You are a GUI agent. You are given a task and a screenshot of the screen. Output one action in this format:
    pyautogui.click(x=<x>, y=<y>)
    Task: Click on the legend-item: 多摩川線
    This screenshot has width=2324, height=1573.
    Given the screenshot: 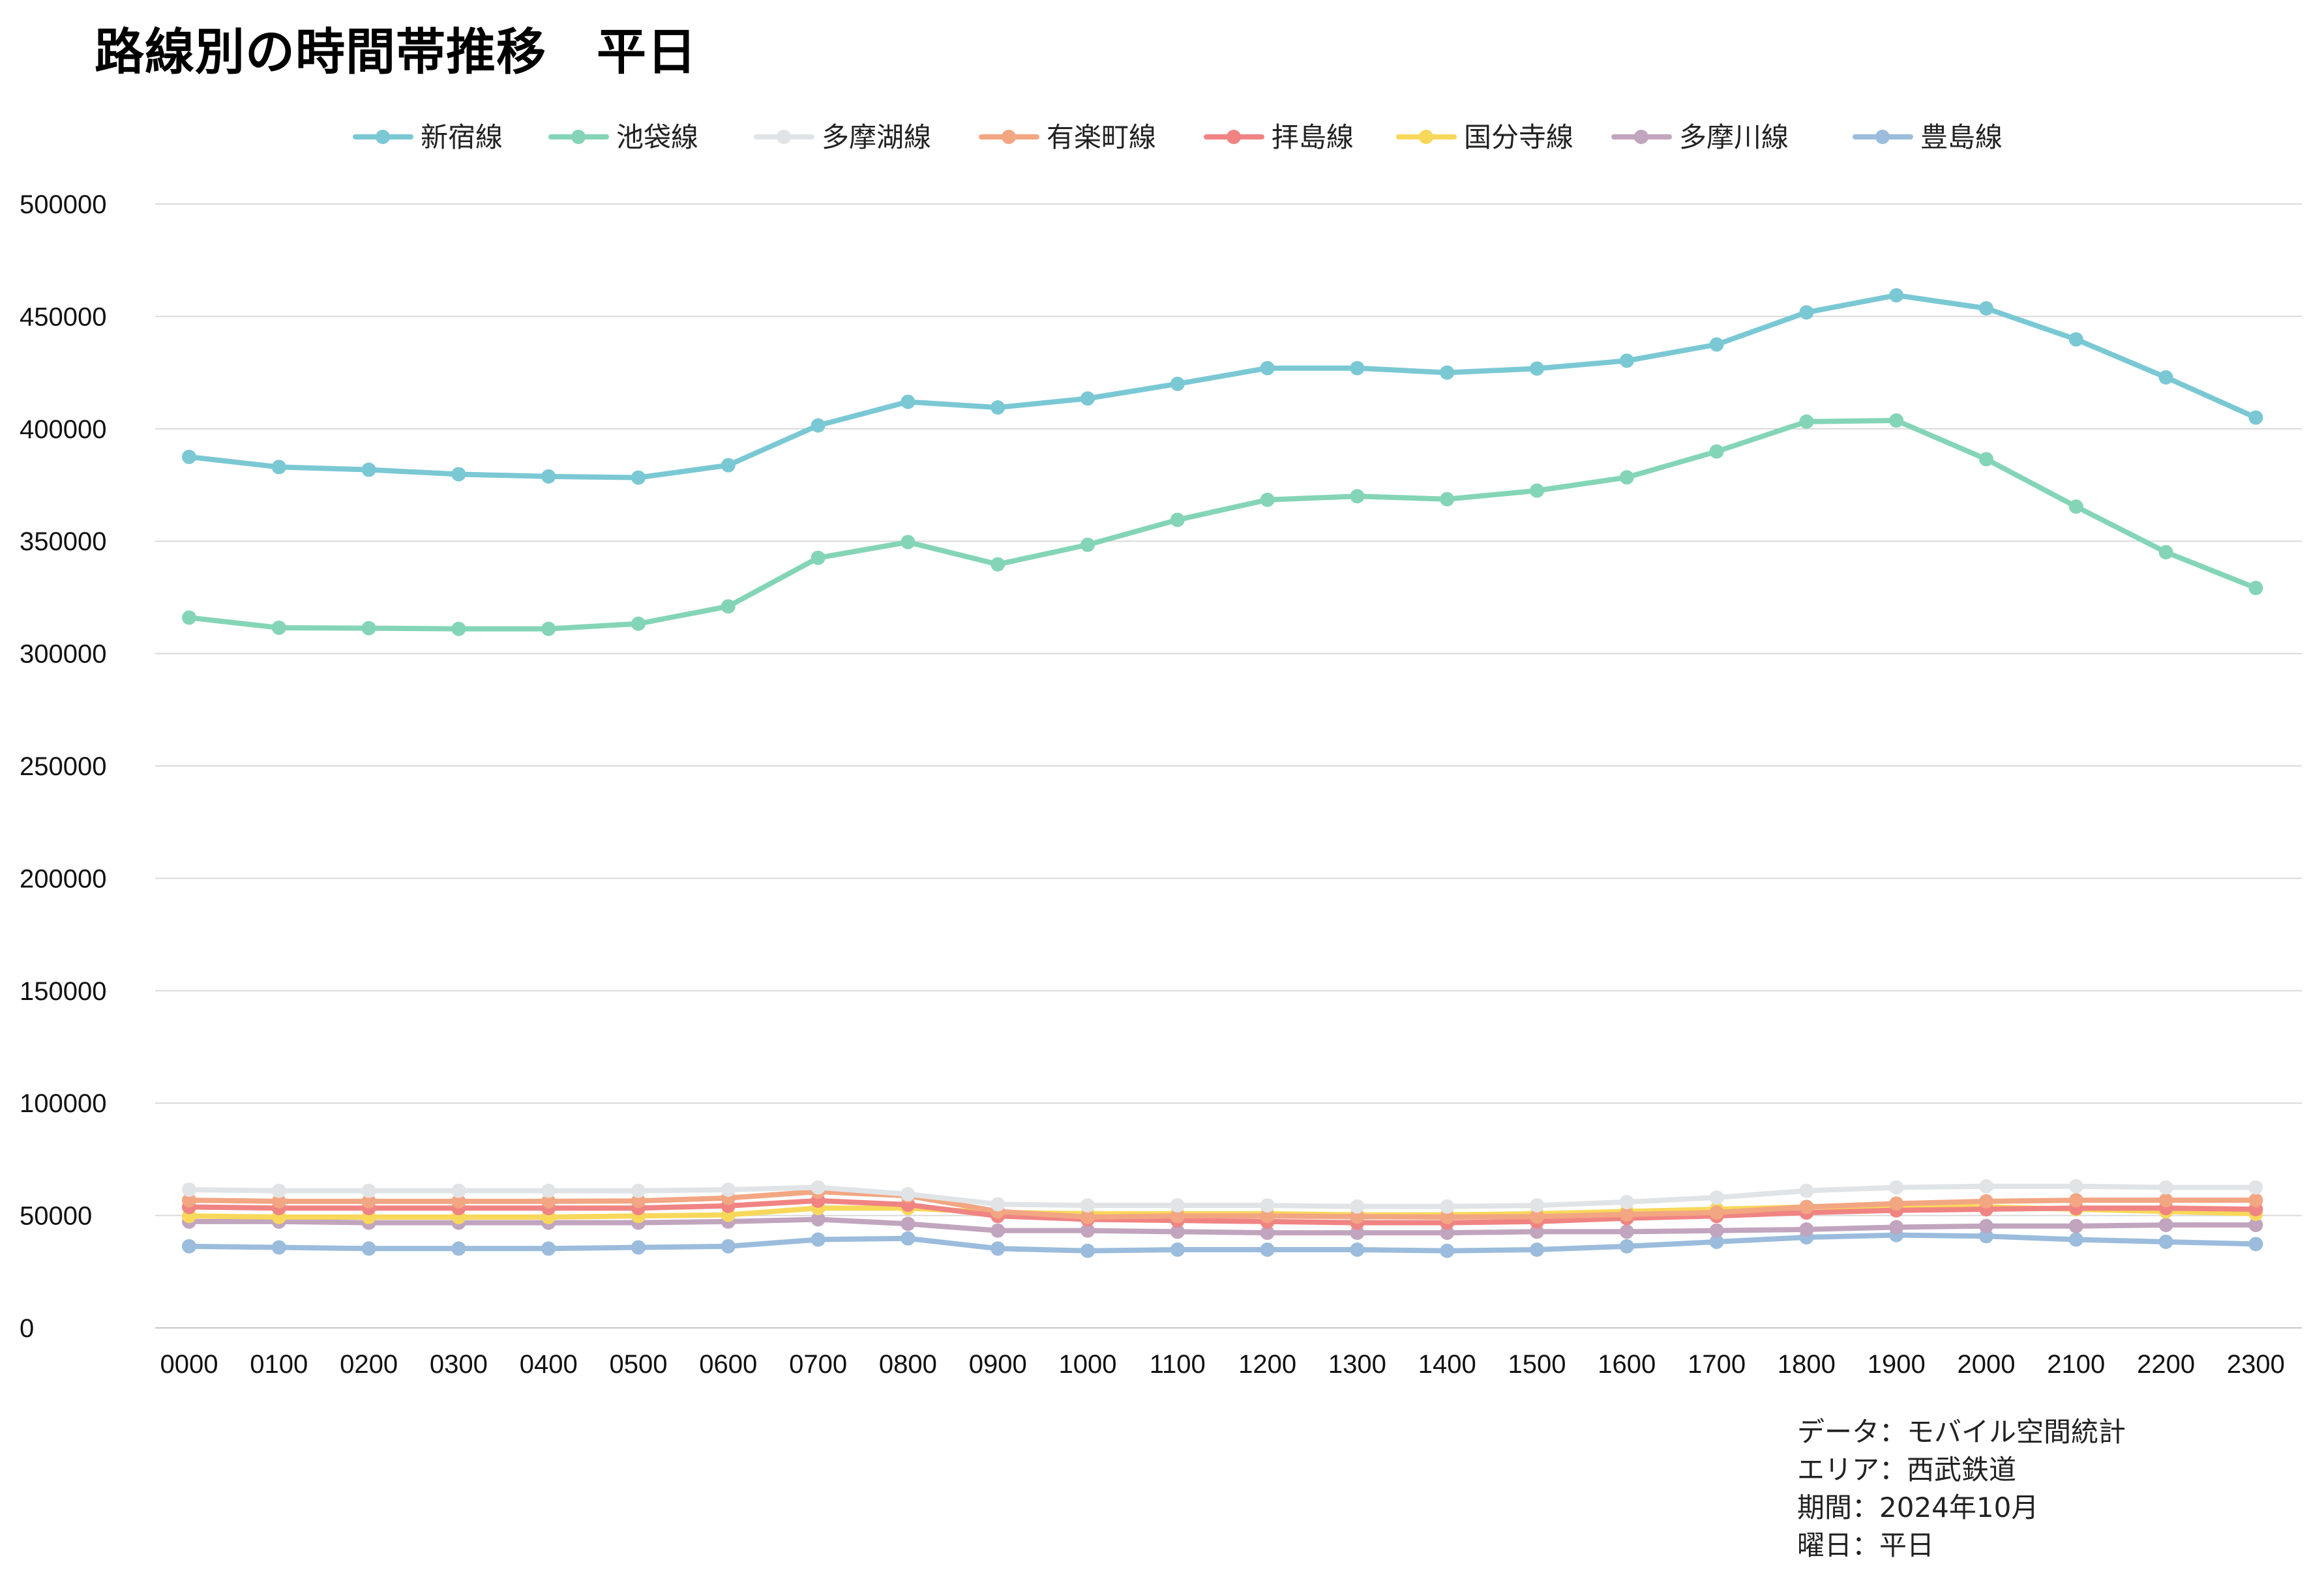 What is the action you would take?
    pyautogui.click(x=1700, y=137)
    